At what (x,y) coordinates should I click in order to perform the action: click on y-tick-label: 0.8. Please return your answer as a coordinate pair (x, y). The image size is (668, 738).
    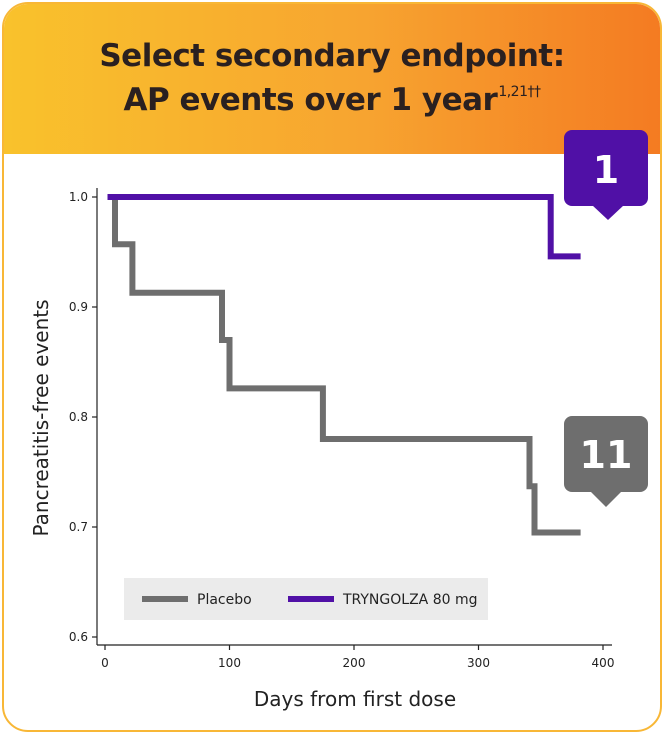
    Looking at the image, I should click on (78, 417).